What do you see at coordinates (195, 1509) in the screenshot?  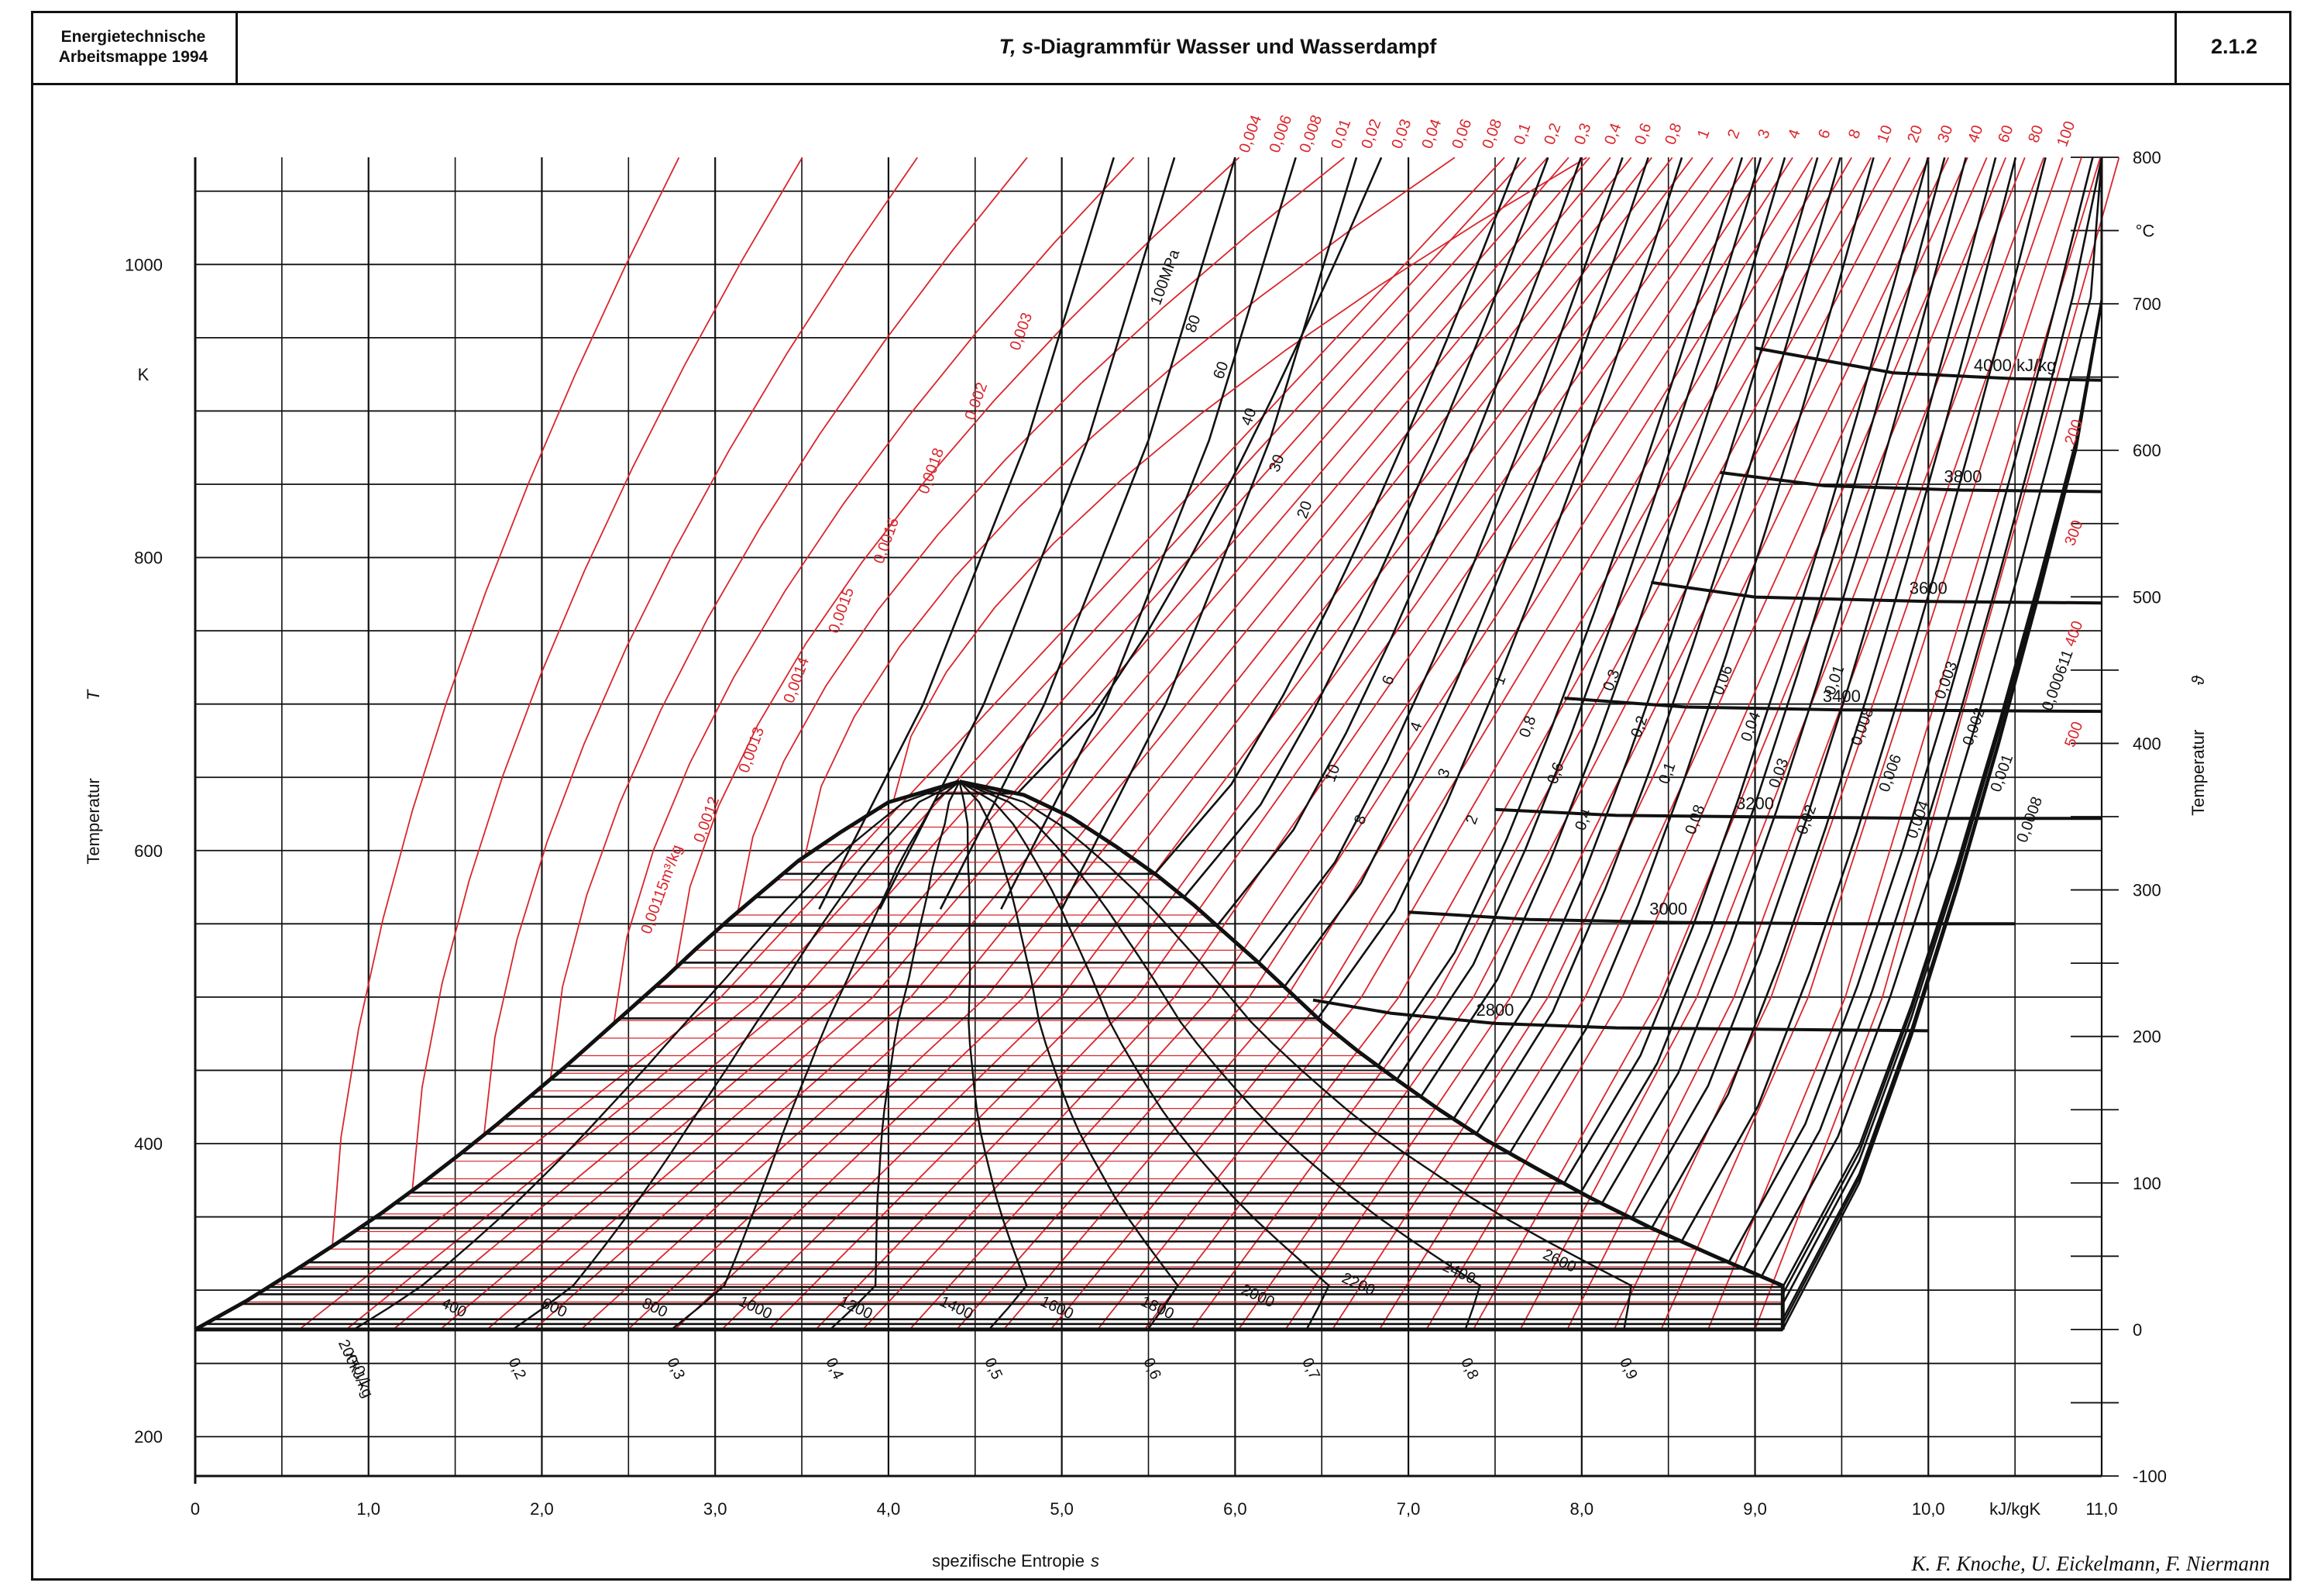 I see `x-tick-label: 0` at bounding box center [195, 1509].